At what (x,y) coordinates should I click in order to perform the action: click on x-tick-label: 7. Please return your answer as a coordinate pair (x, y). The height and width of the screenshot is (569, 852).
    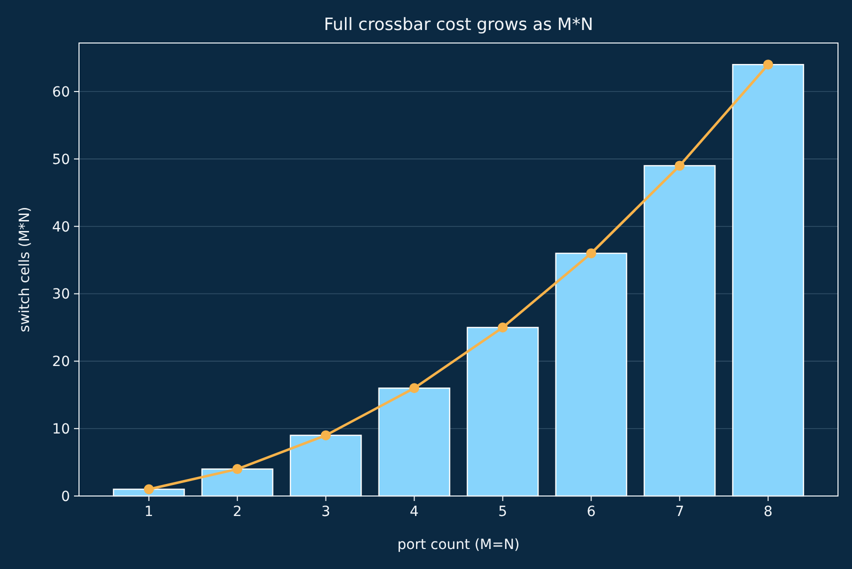
    Looking at the image, I should click on (679, 512).